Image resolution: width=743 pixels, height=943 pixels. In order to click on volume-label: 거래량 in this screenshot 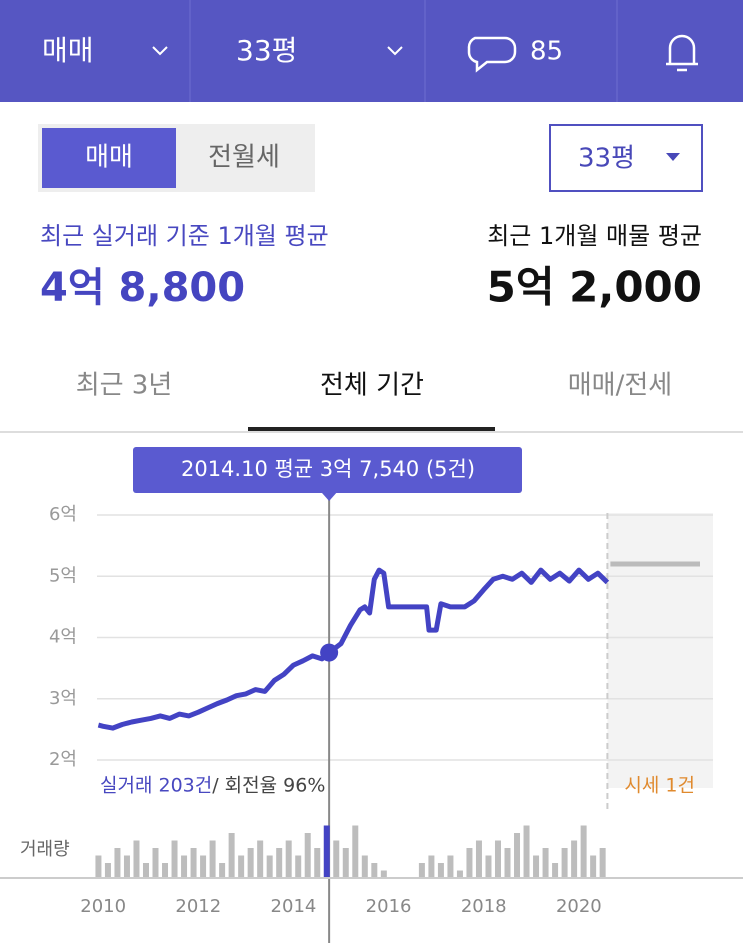, I will do `click(45, 849)`.